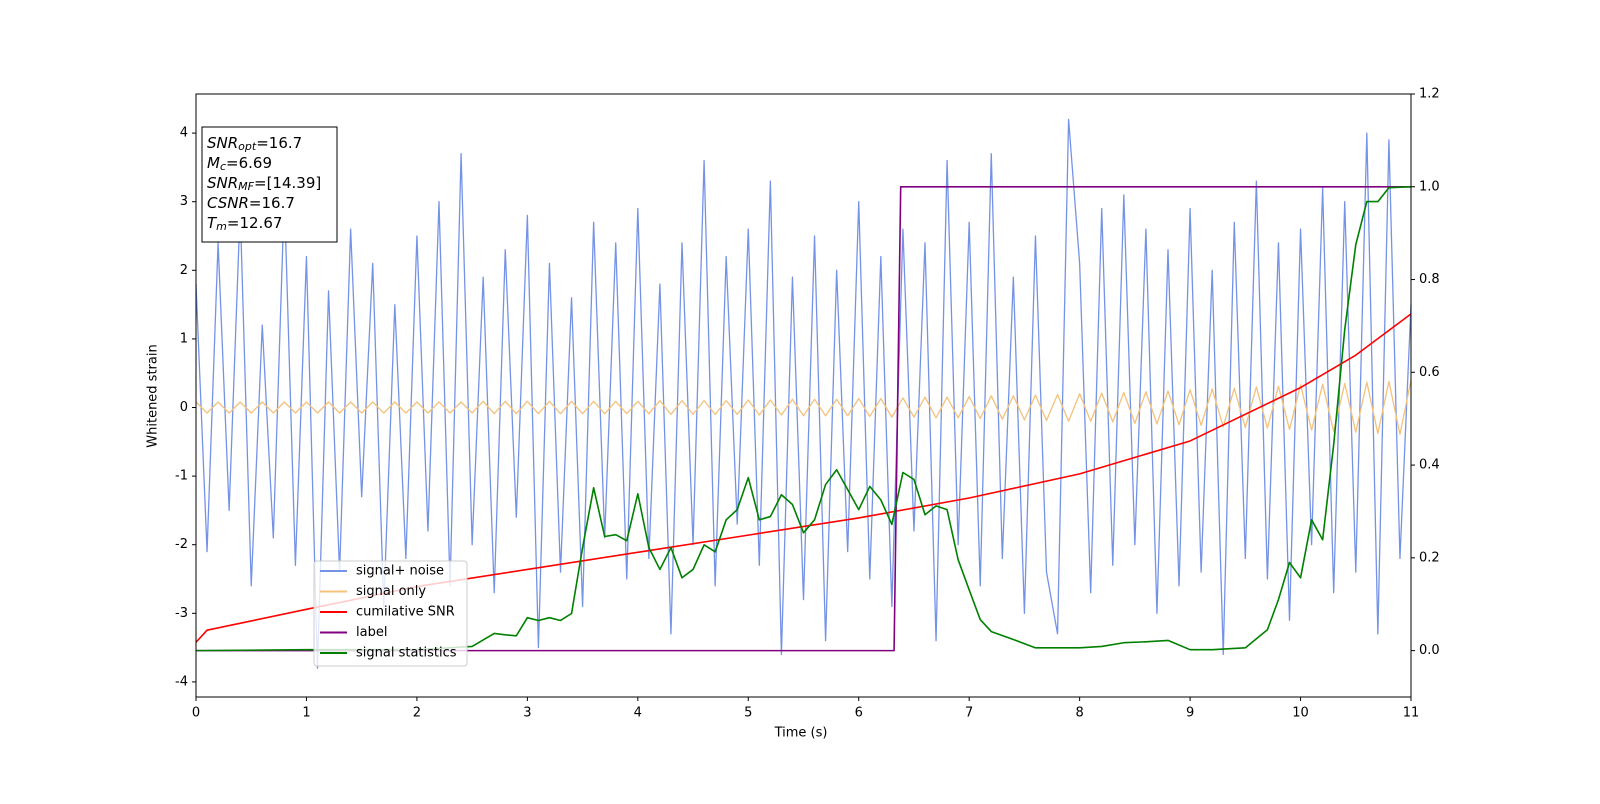 This screenshot has height=804, width=1600. Describe the element at coordinates (221, 226) in the screenshot. I see `annotation-subscript: m` at that location.